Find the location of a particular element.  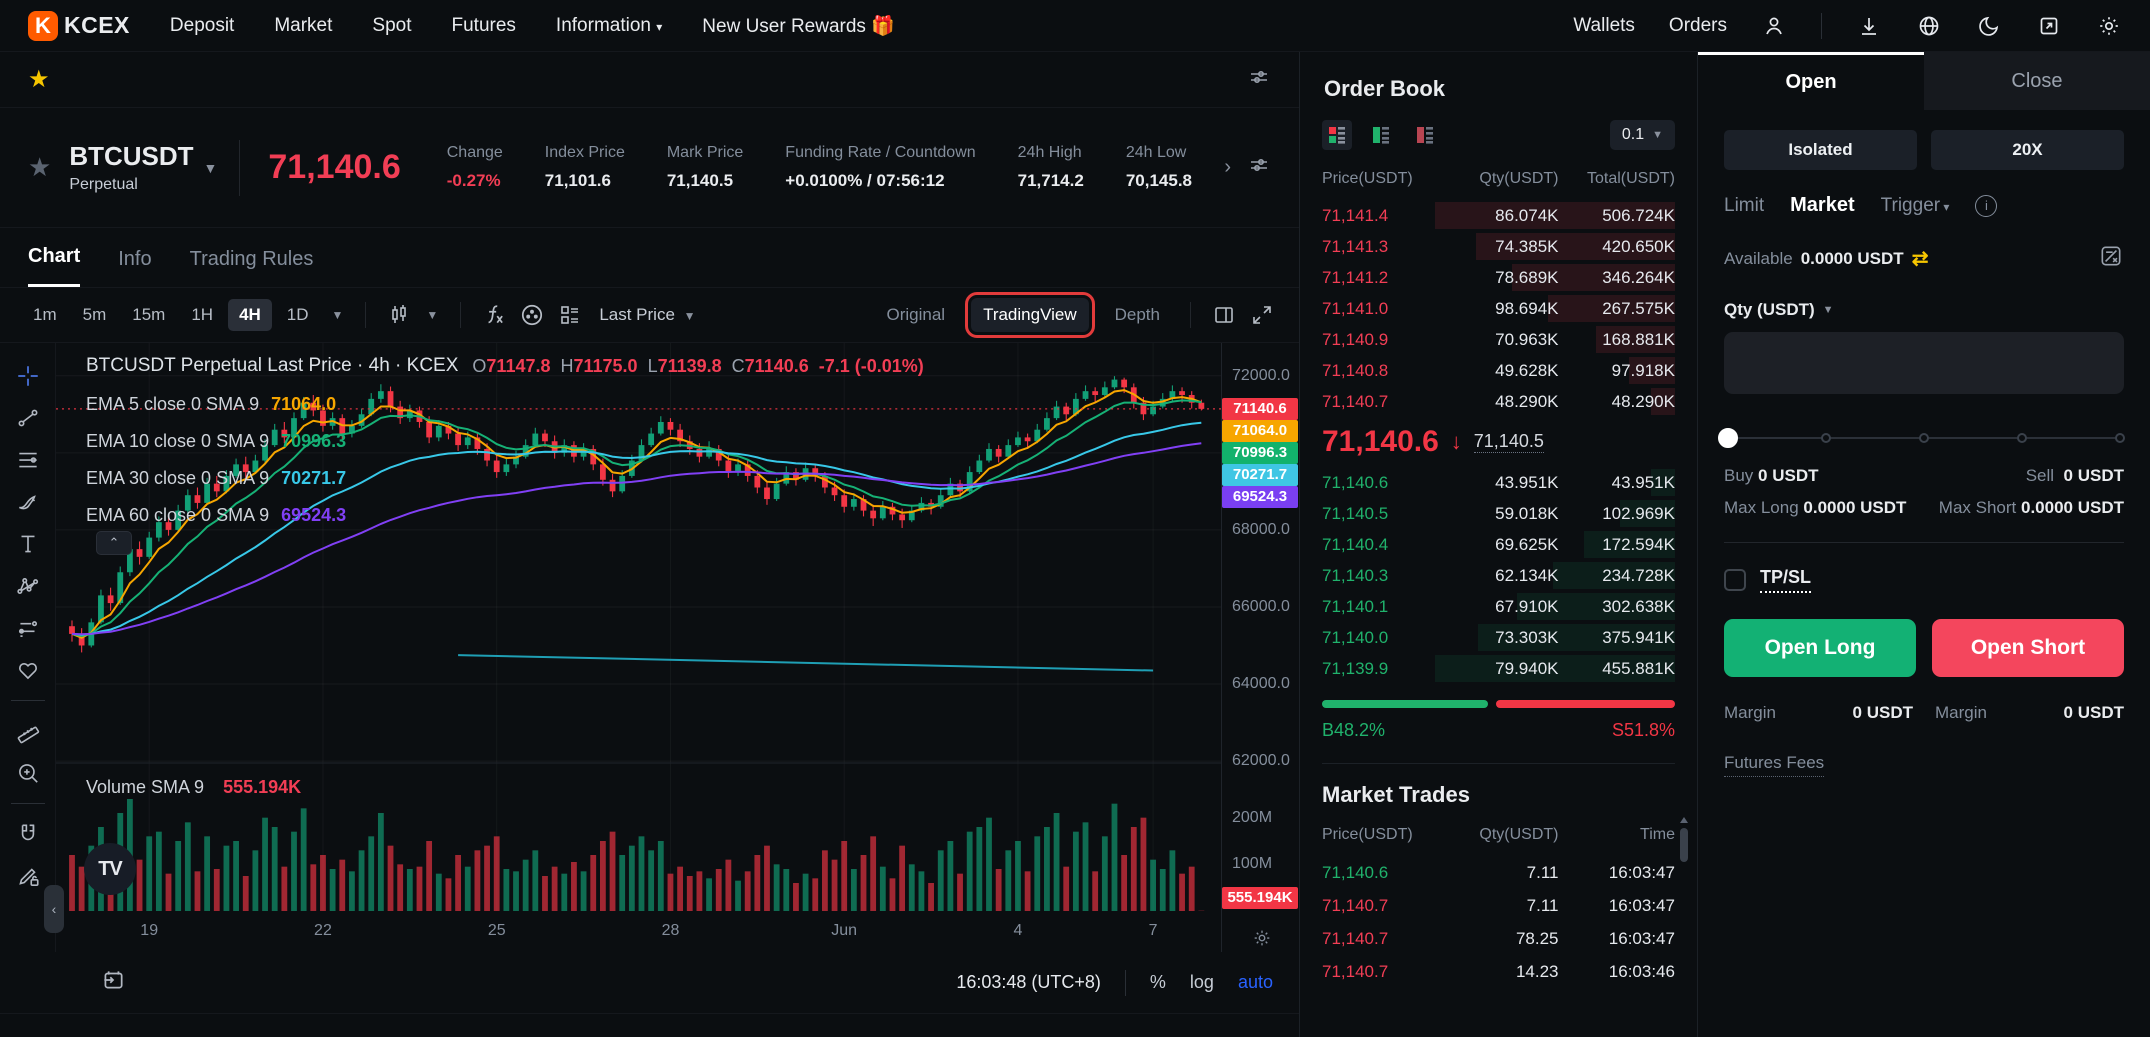

symbol-star-icon: ★ is located at coordinates (40, 167).